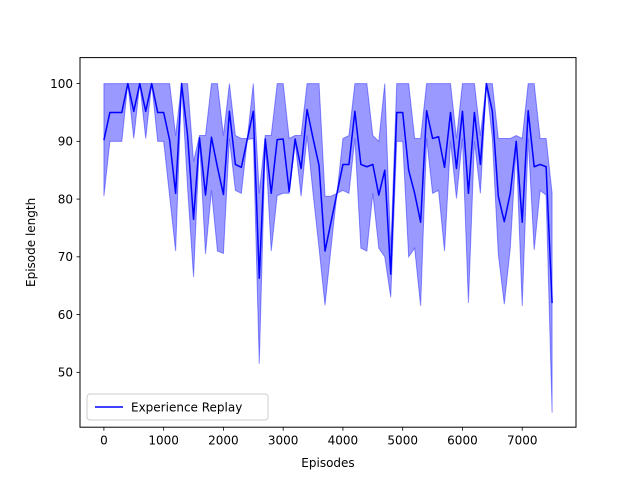 Image resolution: width=640 pixels, height=480 pixels. What do you see at coordinates (402, 441) in the screenshot?
I see `x-tick-label: 5000` at bounding box center [402, 441].